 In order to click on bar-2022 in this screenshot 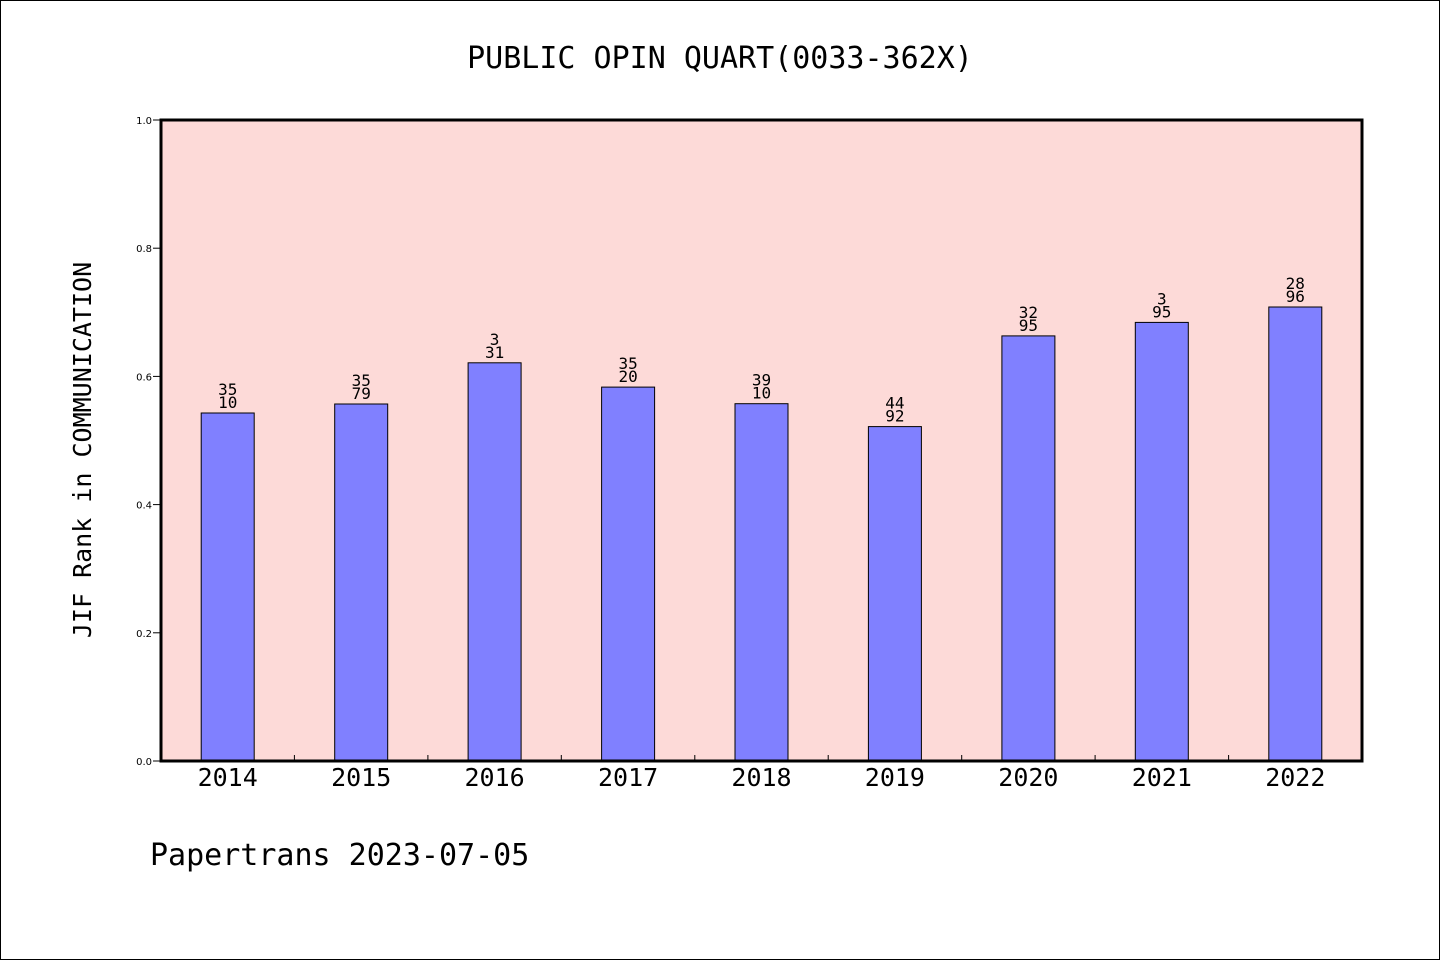, I will do `click(1295, 534)`.